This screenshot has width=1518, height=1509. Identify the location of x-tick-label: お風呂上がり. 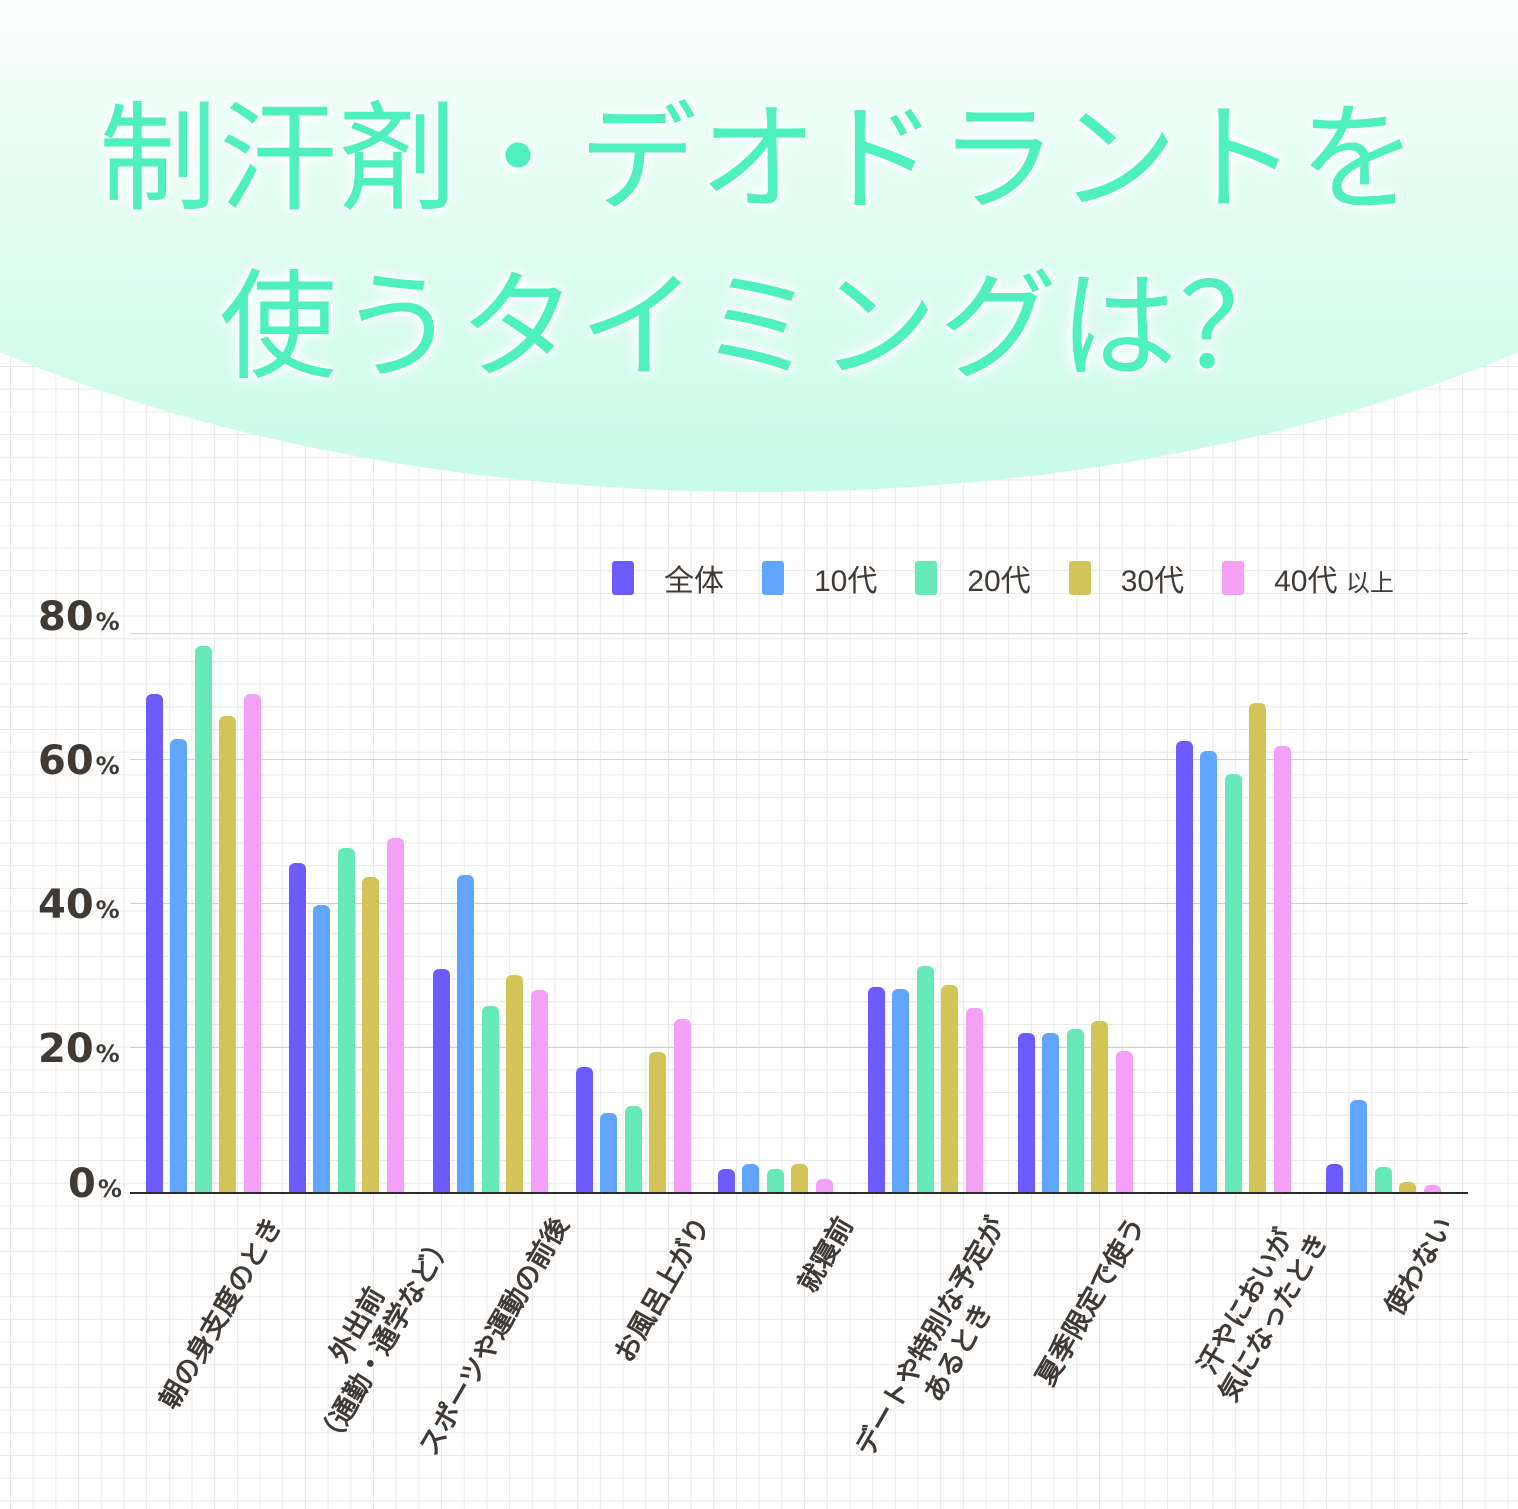
(663, 1290).